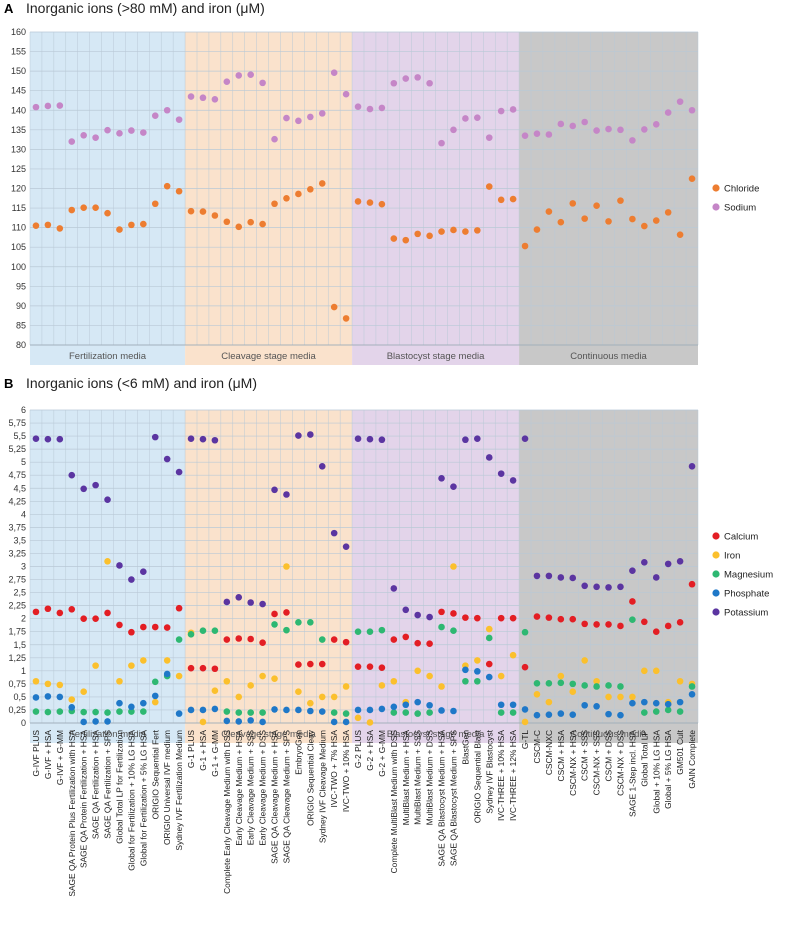 The width and height of the screenshot is (786, 936). I want to click on x-category-label: G-2 PLUS, so click(358, 749).